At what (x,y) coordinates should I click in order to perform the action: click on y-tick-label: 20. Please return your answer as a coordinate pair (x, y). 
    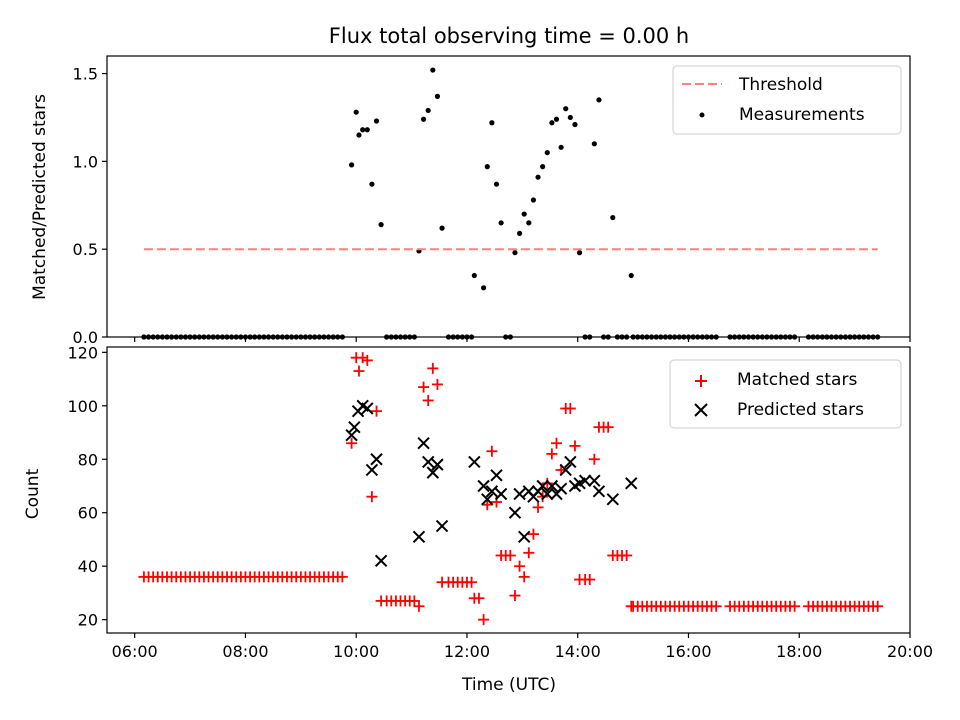
    Looking at the image, I should click on (88, 620).